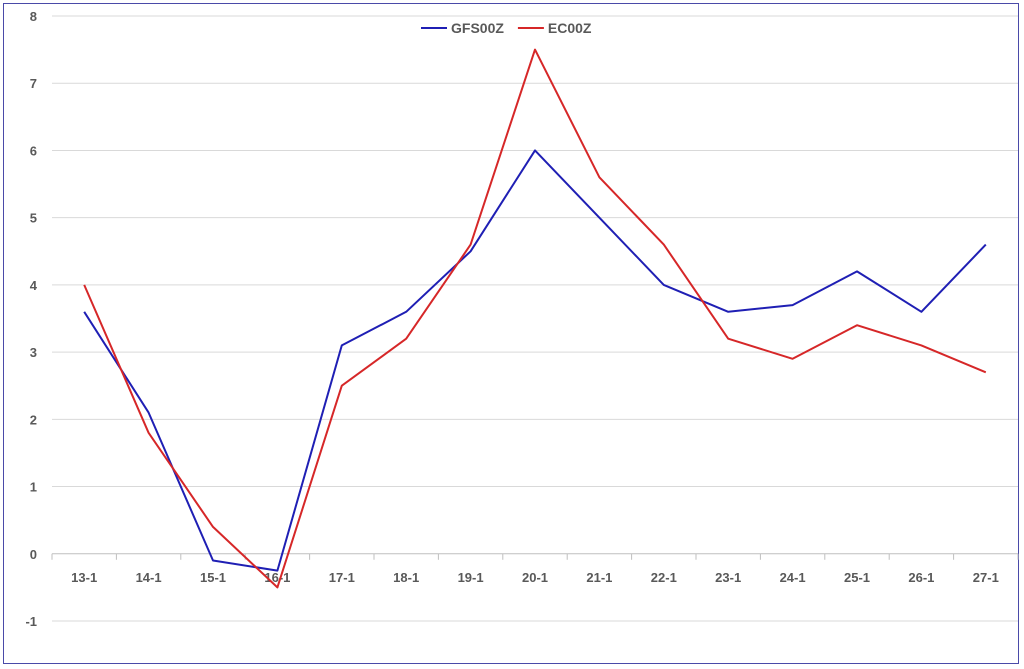 This screenshot has height=669, width=1024. What do you see at coordinates (33, 218) in the screenshot?
I see `y-tick-label: 5` at bounding box center [33, 218].